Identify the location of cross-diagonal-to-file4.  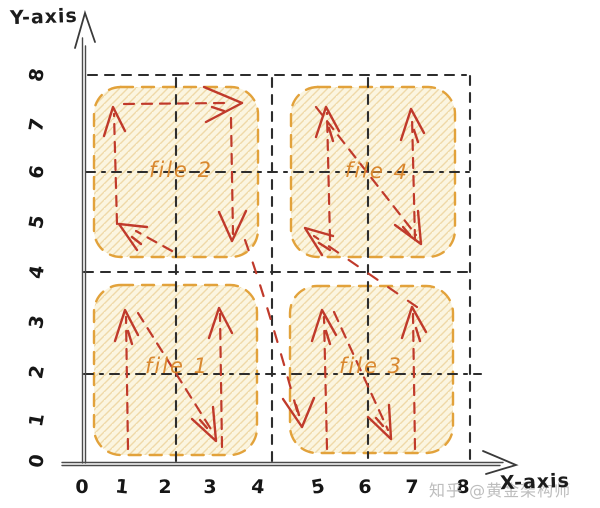
(365, 271).